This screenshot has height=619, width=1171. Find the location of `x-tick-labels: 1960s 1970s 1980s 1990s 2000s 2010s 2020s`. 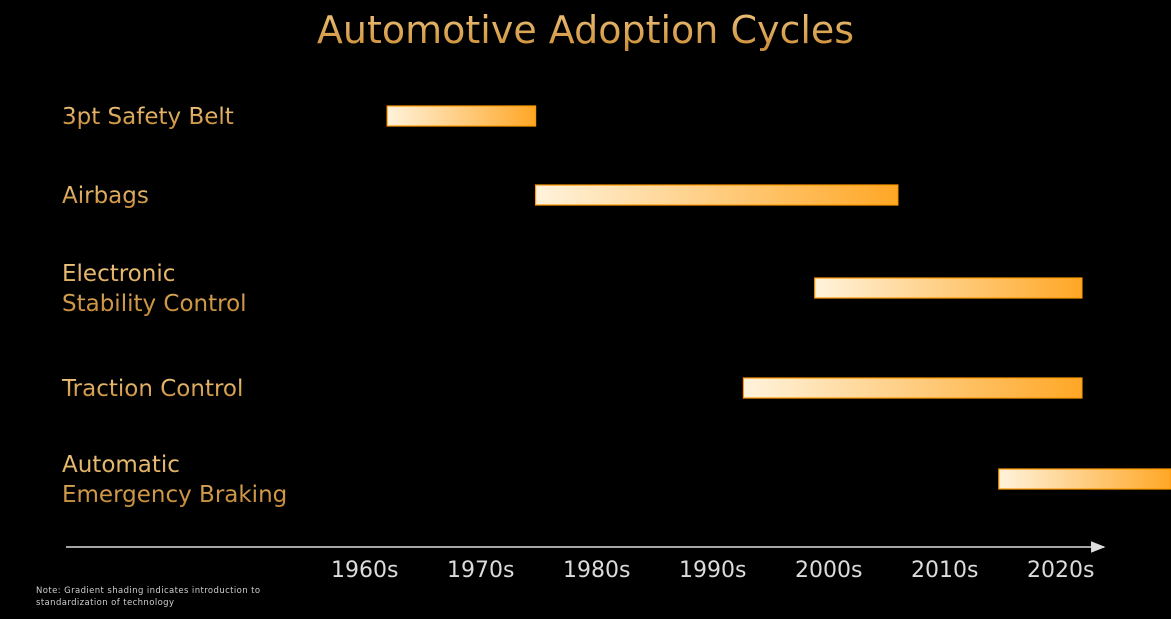

x-tick-labels: 1960s 1970s 1980s 1990s 2000s 2010s 2020s is located at coordinates (712, 570).